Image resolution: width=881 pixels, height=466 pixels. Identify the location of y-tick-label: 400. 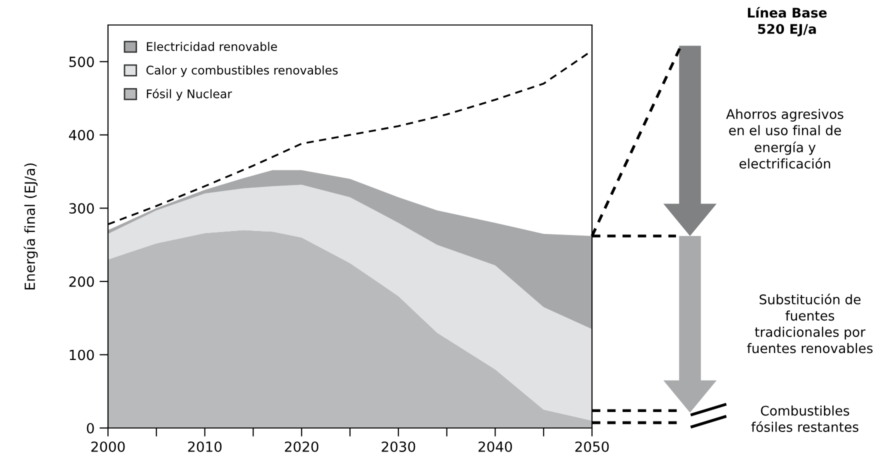
(81, 135).